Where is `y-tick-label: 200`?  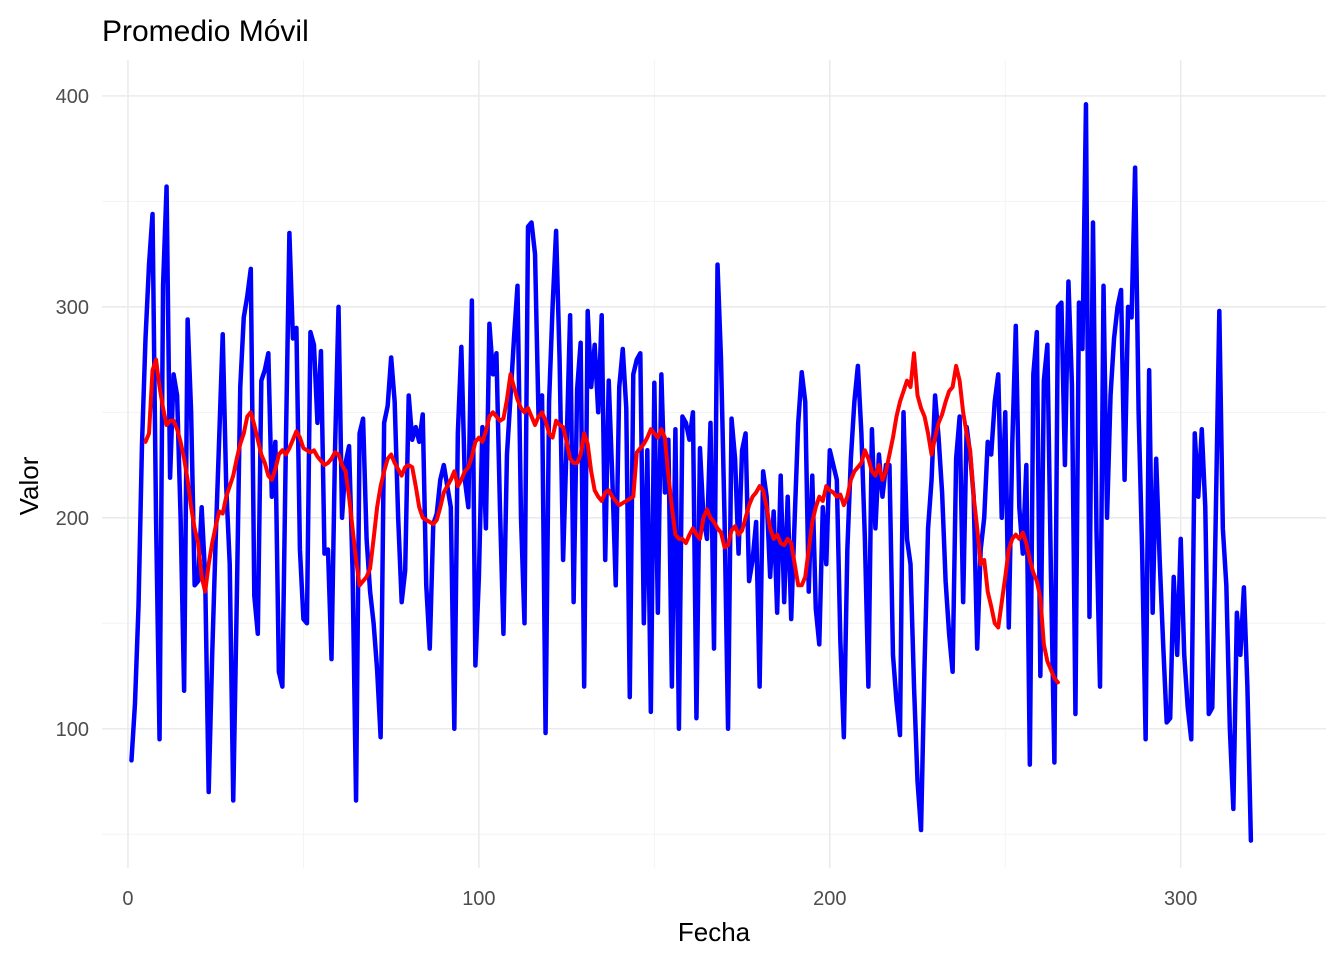
y-tick-label: 200 is located at coordinates (72, 519).